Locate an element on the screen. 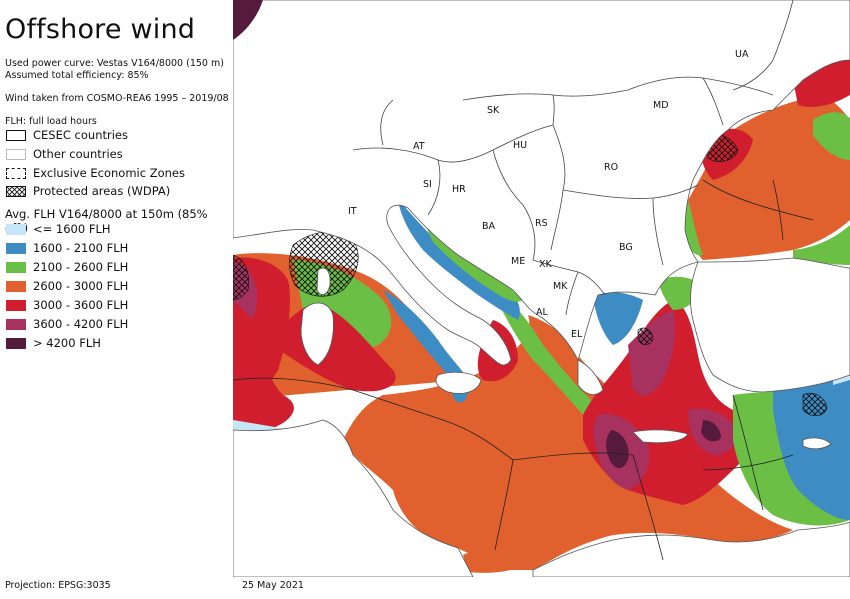  flh-label: 2600 - 3000 FLH is located at coordinates (81, 286).